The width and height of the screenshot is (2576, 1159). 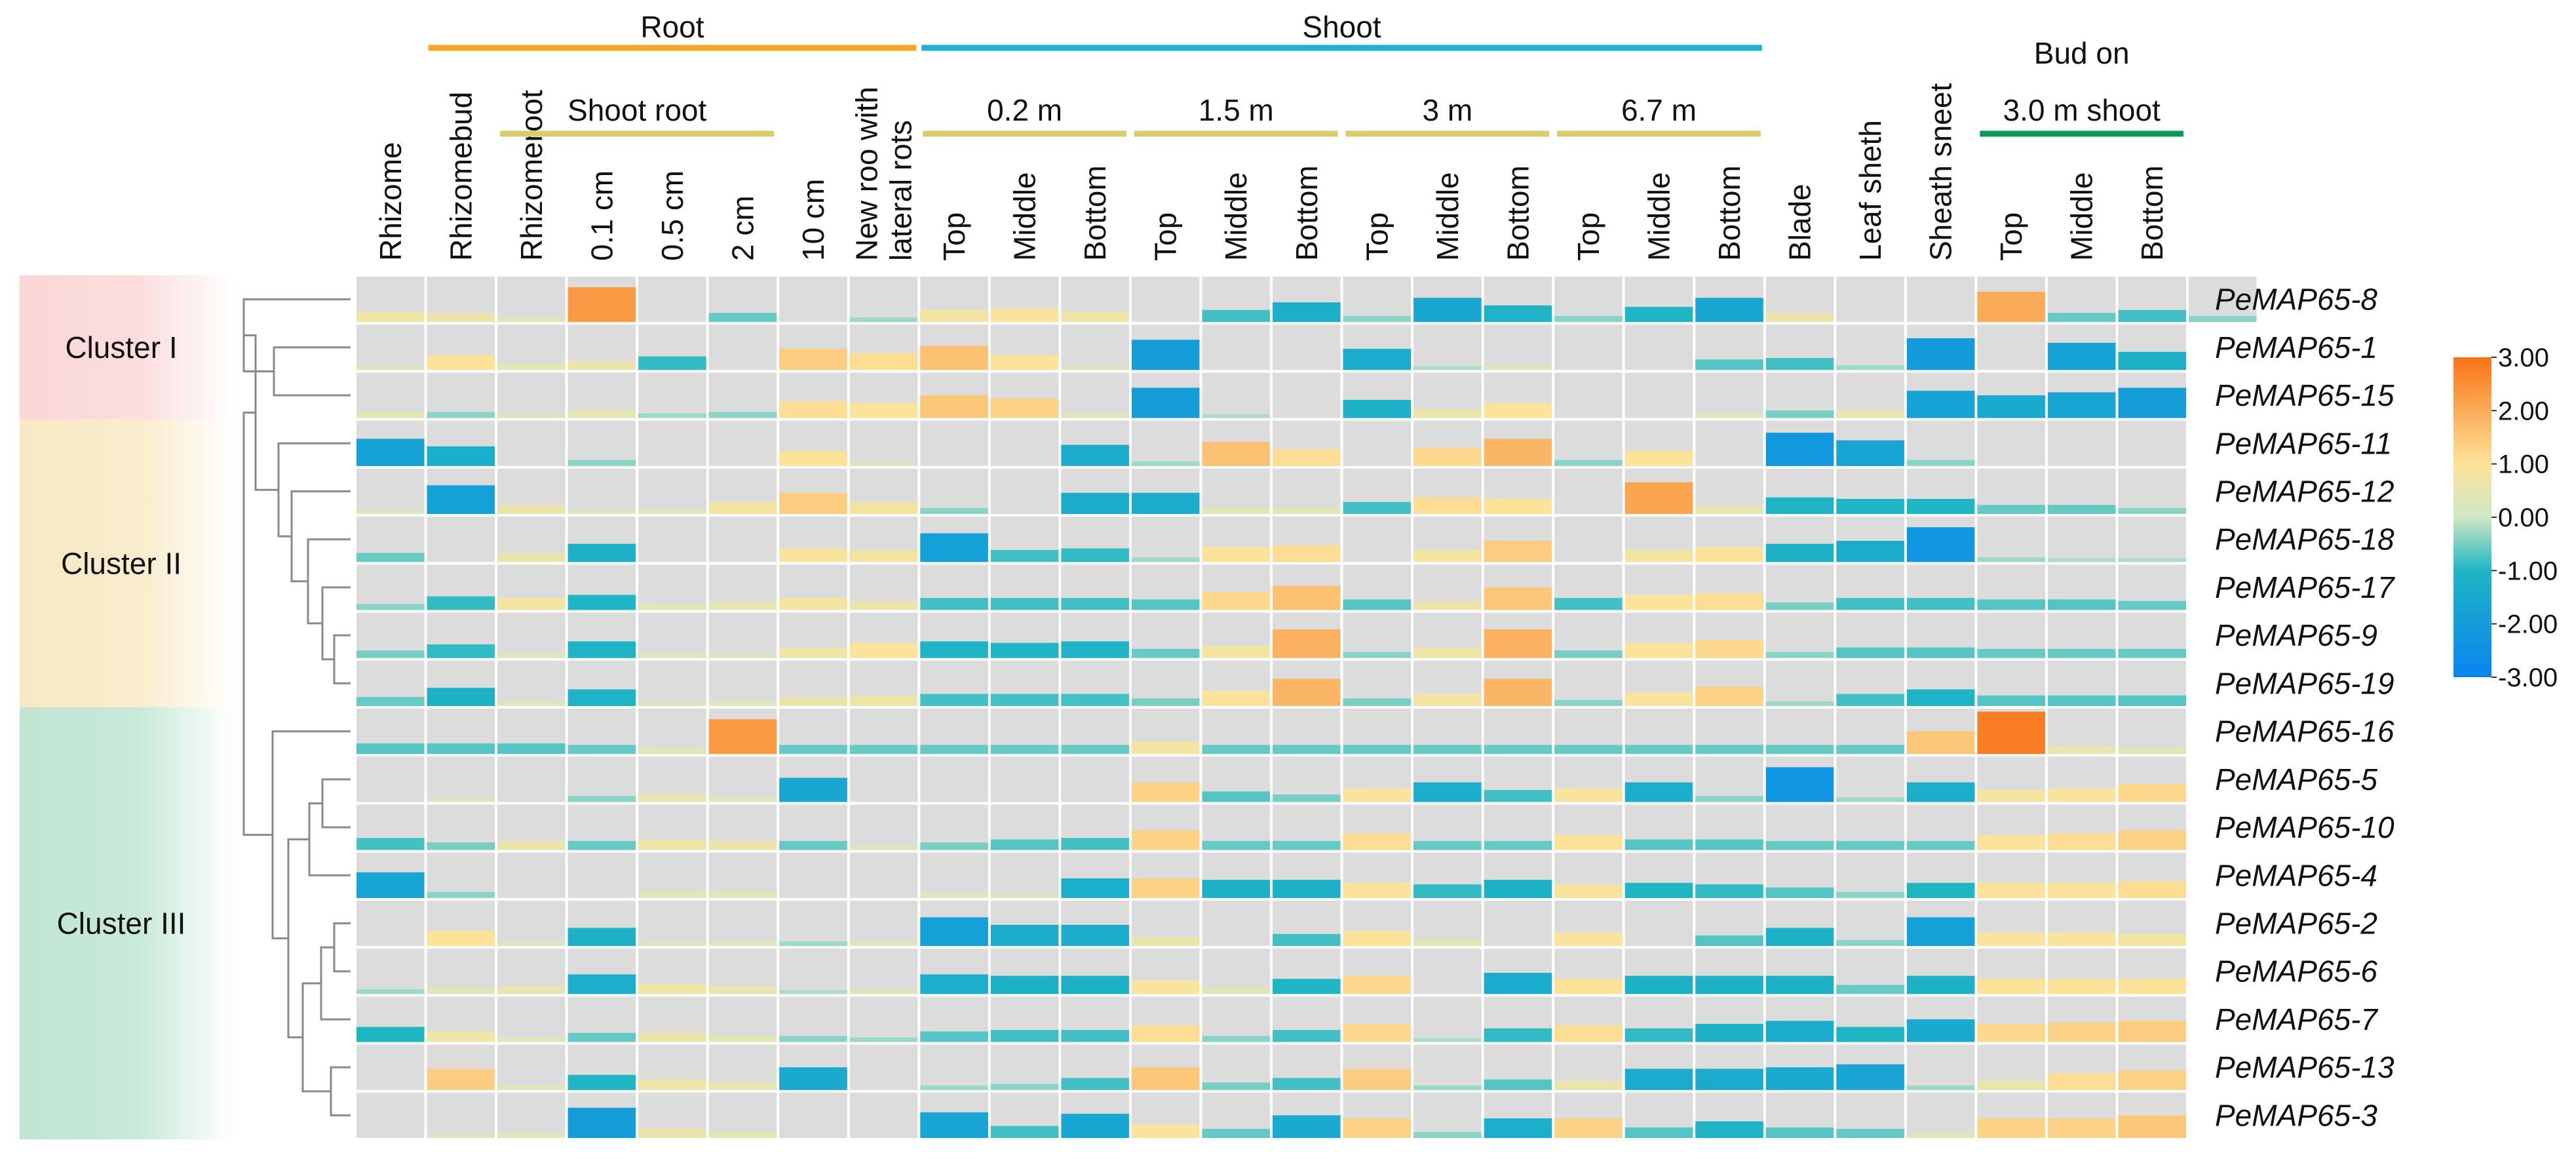 I want to click on column-label: Rhizomeroot, so click(x=531, y=175).